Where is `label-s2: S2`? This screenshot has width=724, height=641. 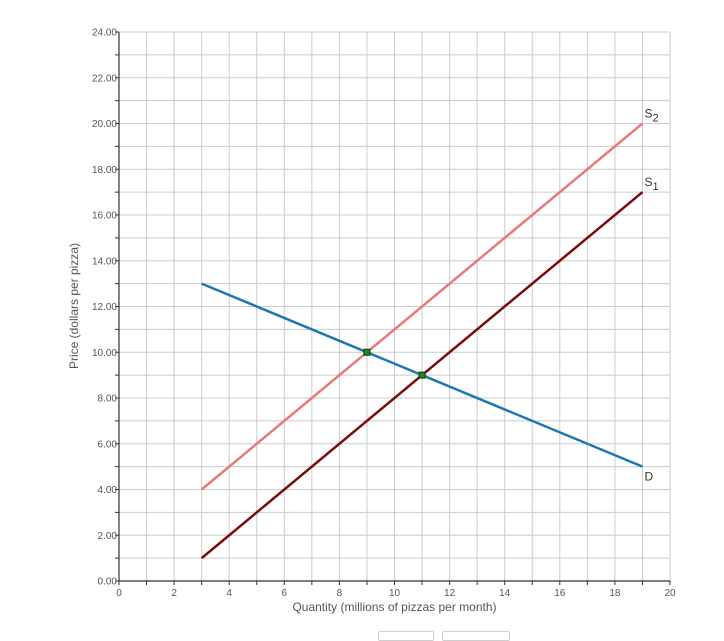 label-s2: S2 is located at coordinates (651, 116).